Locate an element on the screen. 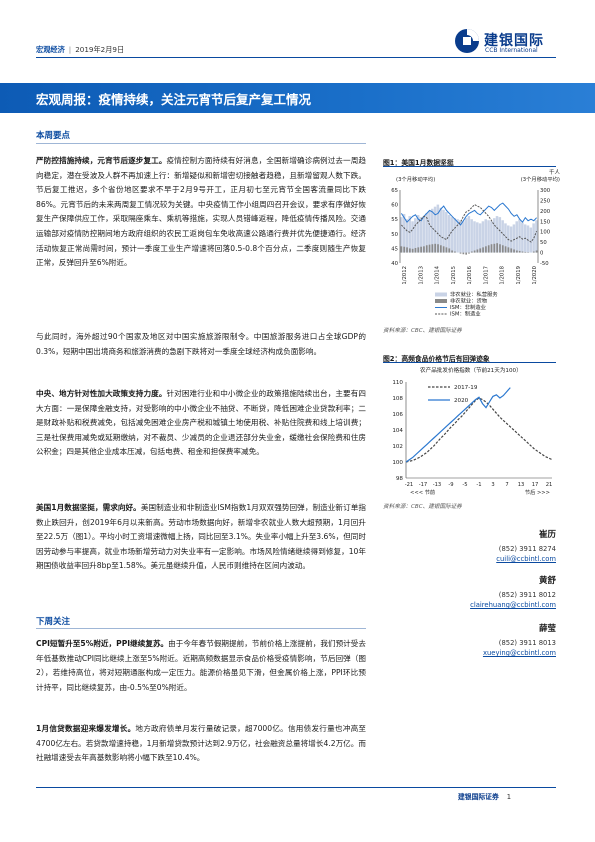  x-tick-label: -5 is located at coordinates (464, 485).